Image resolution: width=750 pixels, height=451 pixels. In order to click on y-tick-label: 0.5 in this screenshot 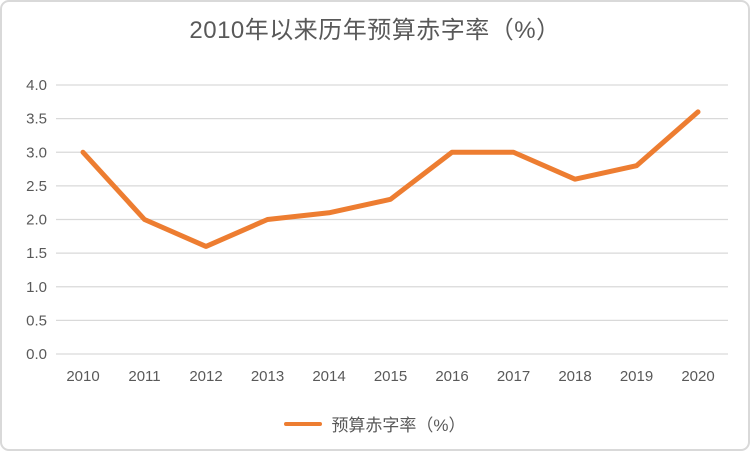, I will do `click(36, 320)`.